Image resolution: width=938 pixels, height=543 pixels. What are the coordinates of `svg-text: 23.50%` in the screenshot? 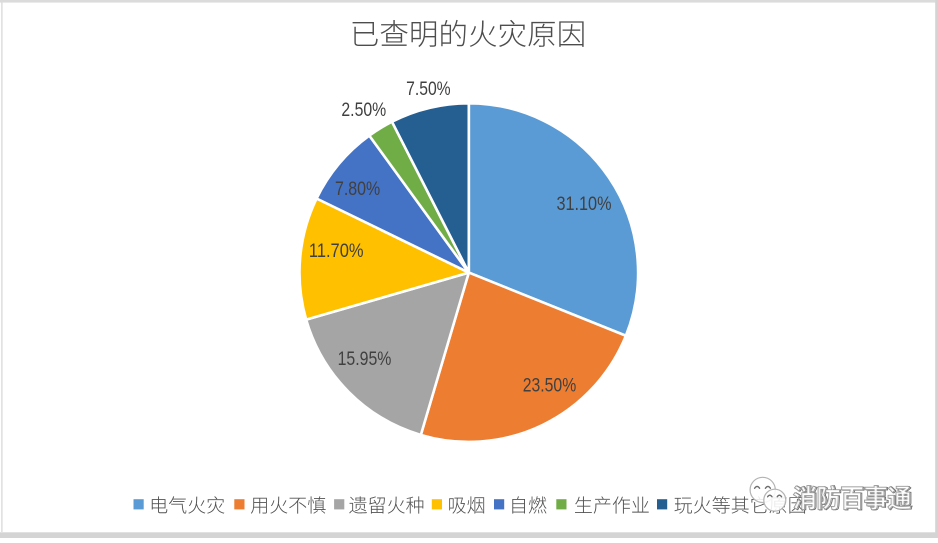 It's located at (549, 386).